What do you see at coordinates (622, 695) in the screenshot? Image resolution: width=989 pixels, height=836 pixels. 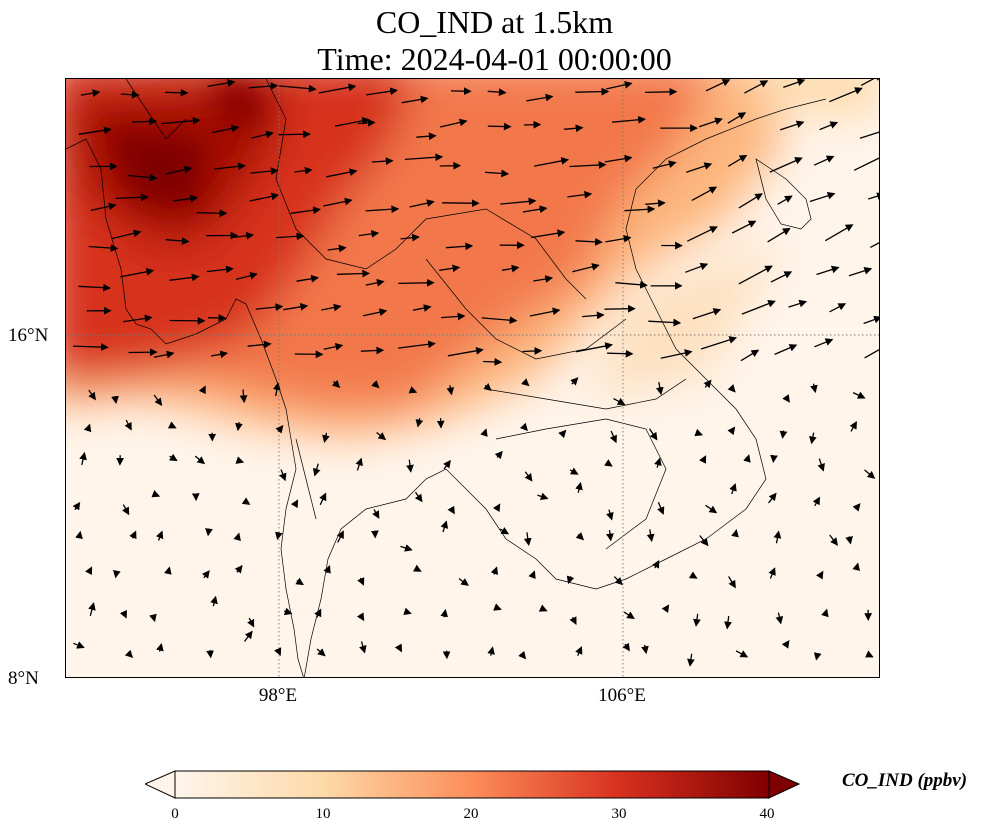 I see `lon-label-106e: 106°E` at bounding box center [622, 695].